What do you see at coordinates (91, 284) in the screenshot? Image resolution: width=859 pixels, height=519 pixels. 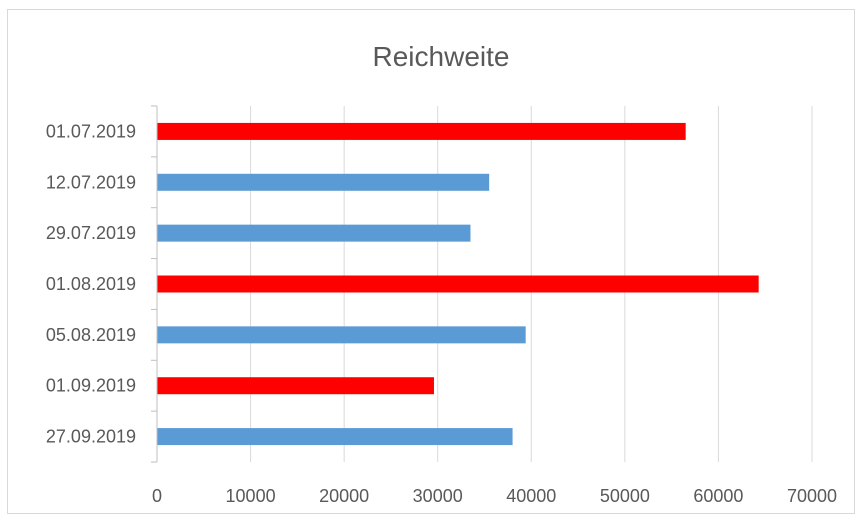 I see `y-tick-label: 01.08.2019` at bounding box center [91, 284].